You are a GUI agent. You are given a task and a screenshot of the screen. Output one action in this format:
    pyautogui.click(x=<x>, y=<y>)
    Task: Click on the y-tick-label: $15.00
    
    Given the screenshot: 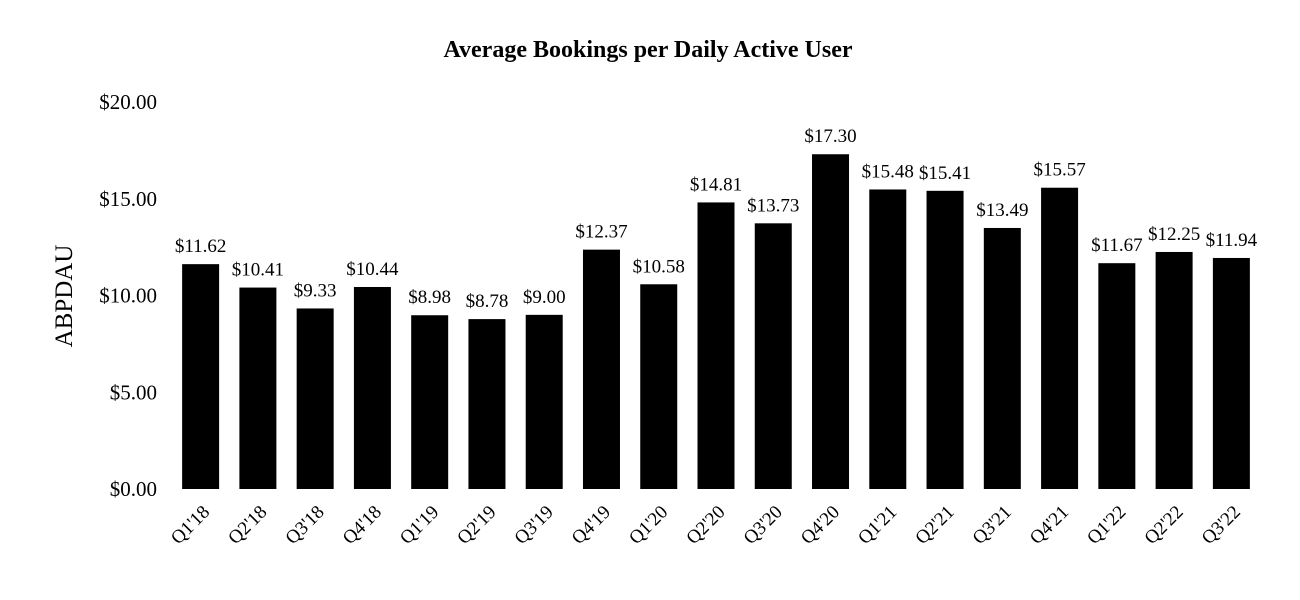 What is the action you would take?
    pyautogui.click(x=128, y=199)
    